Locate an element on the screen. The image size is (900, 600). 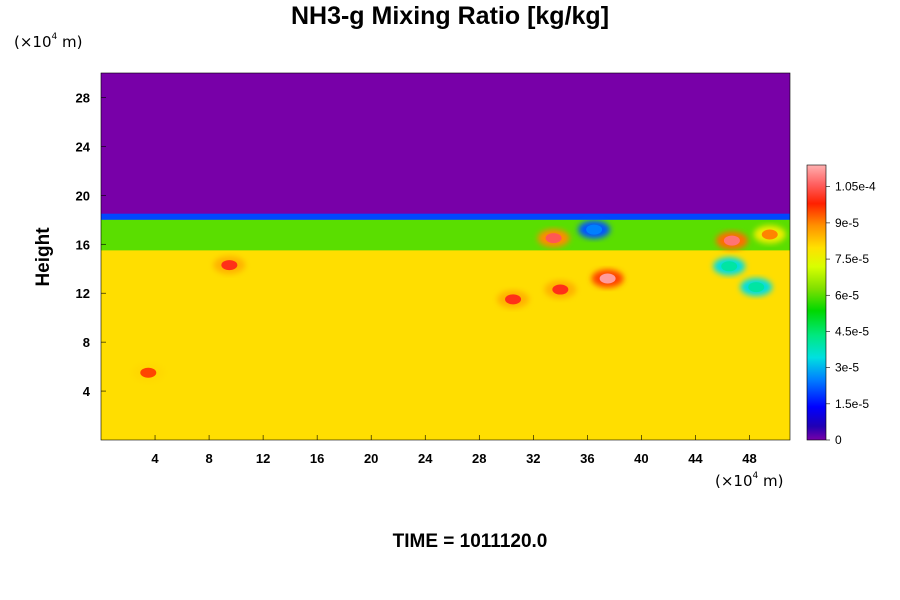
y-tick-label: 4 is located at coordinates (87, 391).